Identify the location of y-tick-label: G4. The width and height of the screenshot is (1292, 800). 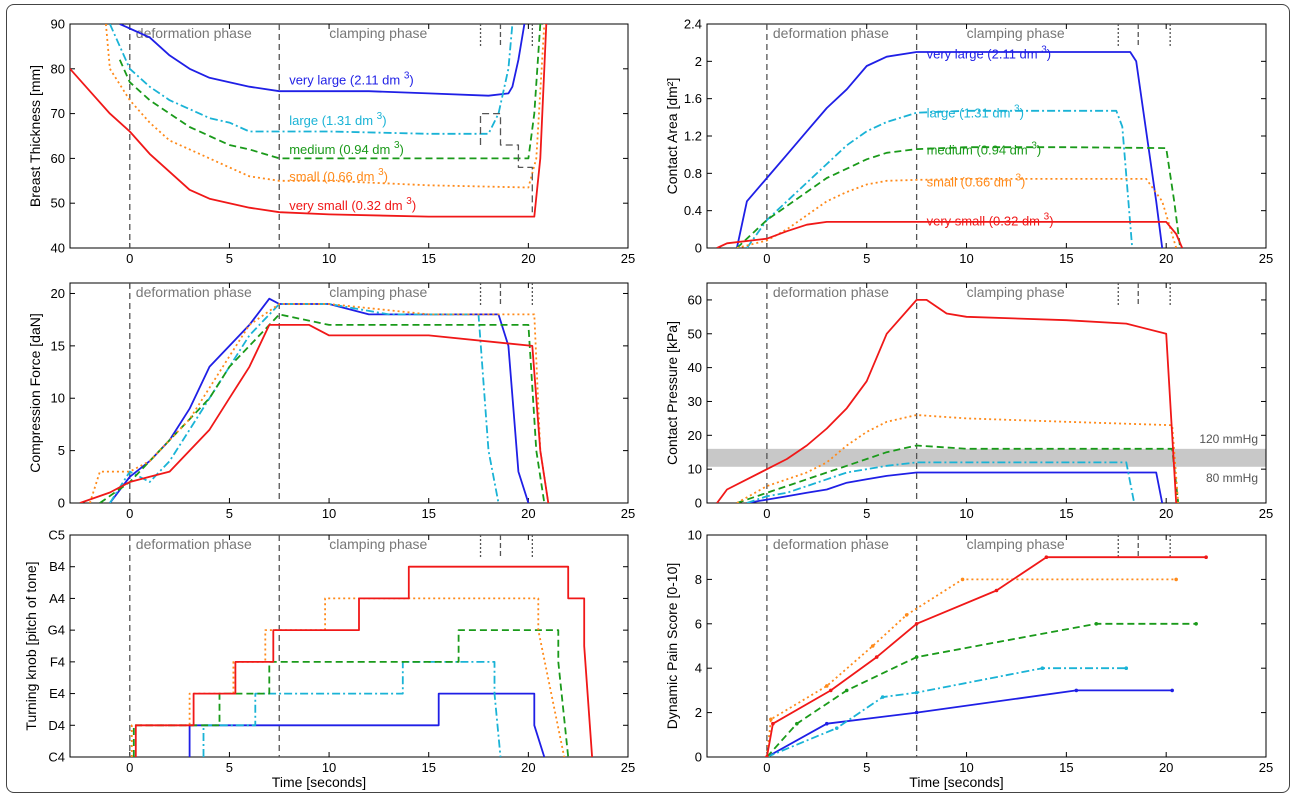
(56, 630).